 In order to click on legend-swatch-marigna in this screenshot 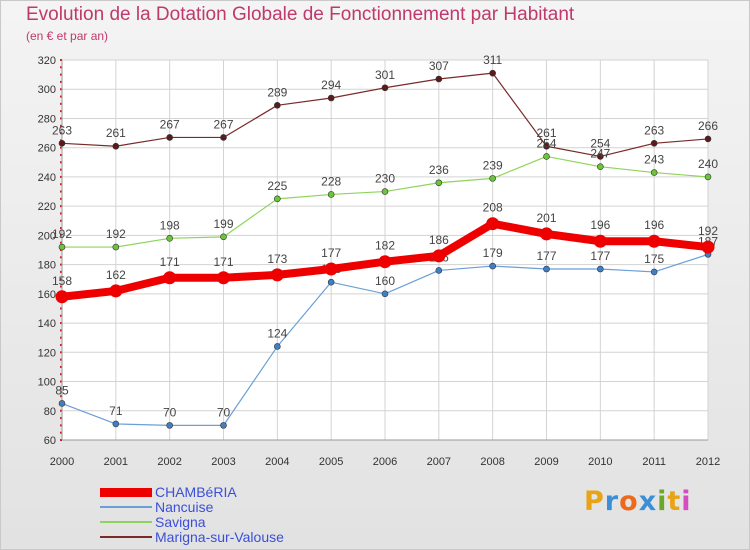, I will do `click(126, 537)`.